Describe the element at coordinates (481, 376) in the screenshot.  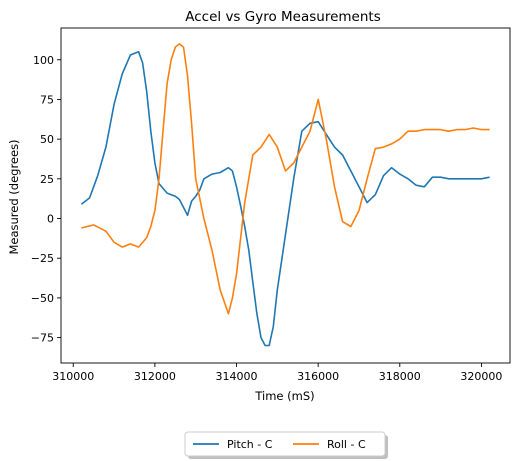
I see `x-tick-label: 320000` at that location.